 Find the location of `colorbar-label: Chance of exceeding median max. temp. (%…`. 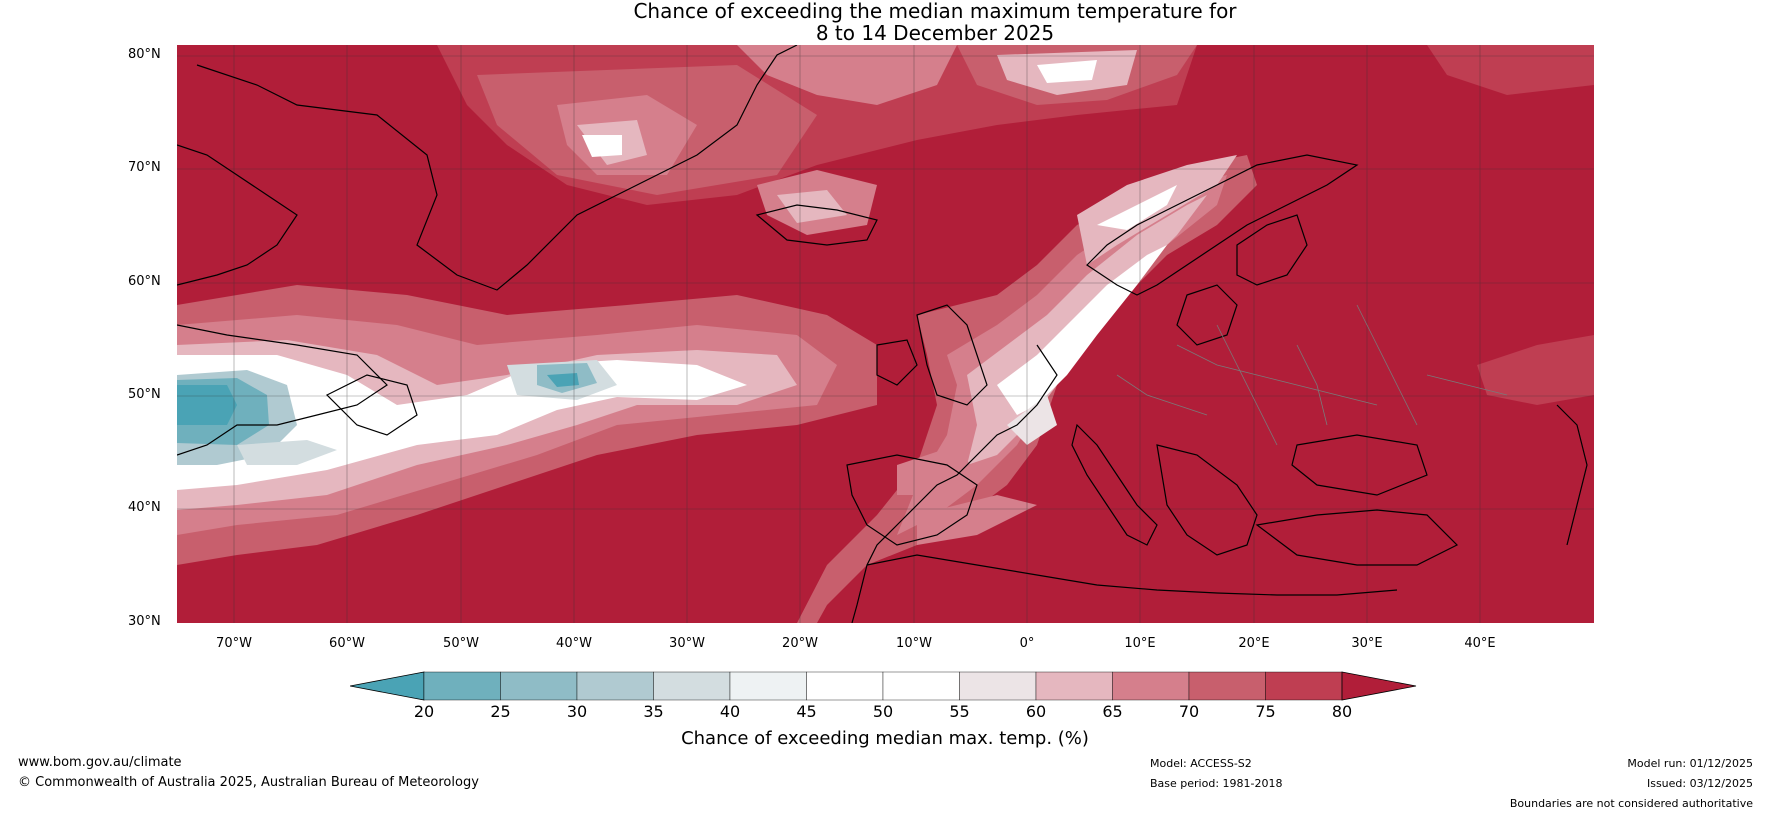

colorbar-label: Chance of exceeding median max. temp. (%… is located at coordinates (885, 738).